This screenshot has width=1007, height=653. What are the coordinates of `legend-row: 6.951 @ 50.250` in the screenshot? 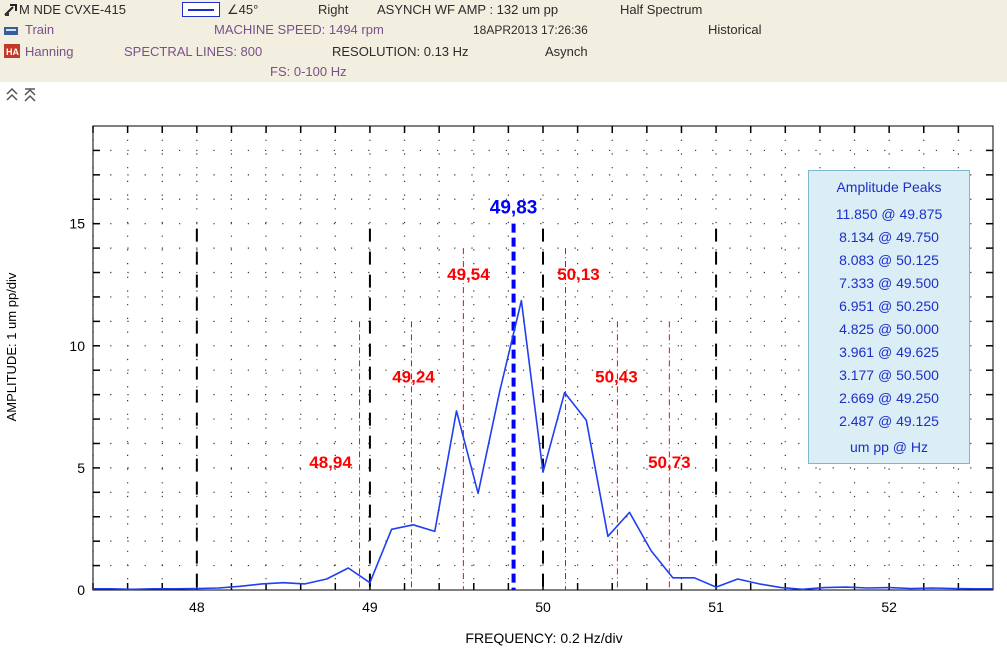 It's located at (889, 306).